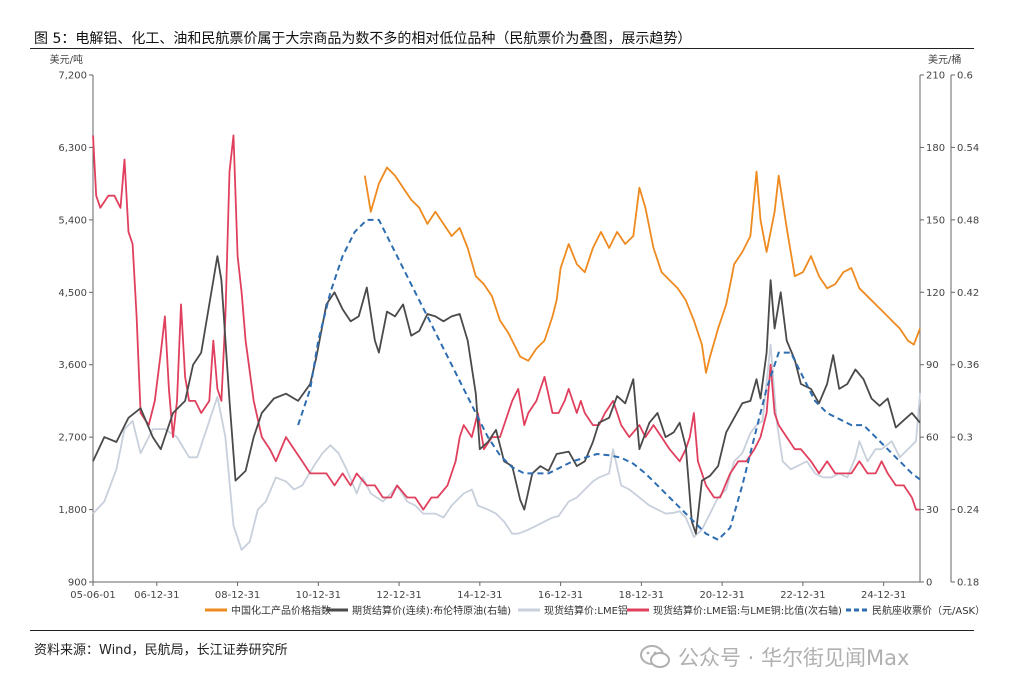  What do you see at coordinates (72, 220) in the screenshot?
I see `left-tick-label: 5,400` at bounding box center [72, 220].